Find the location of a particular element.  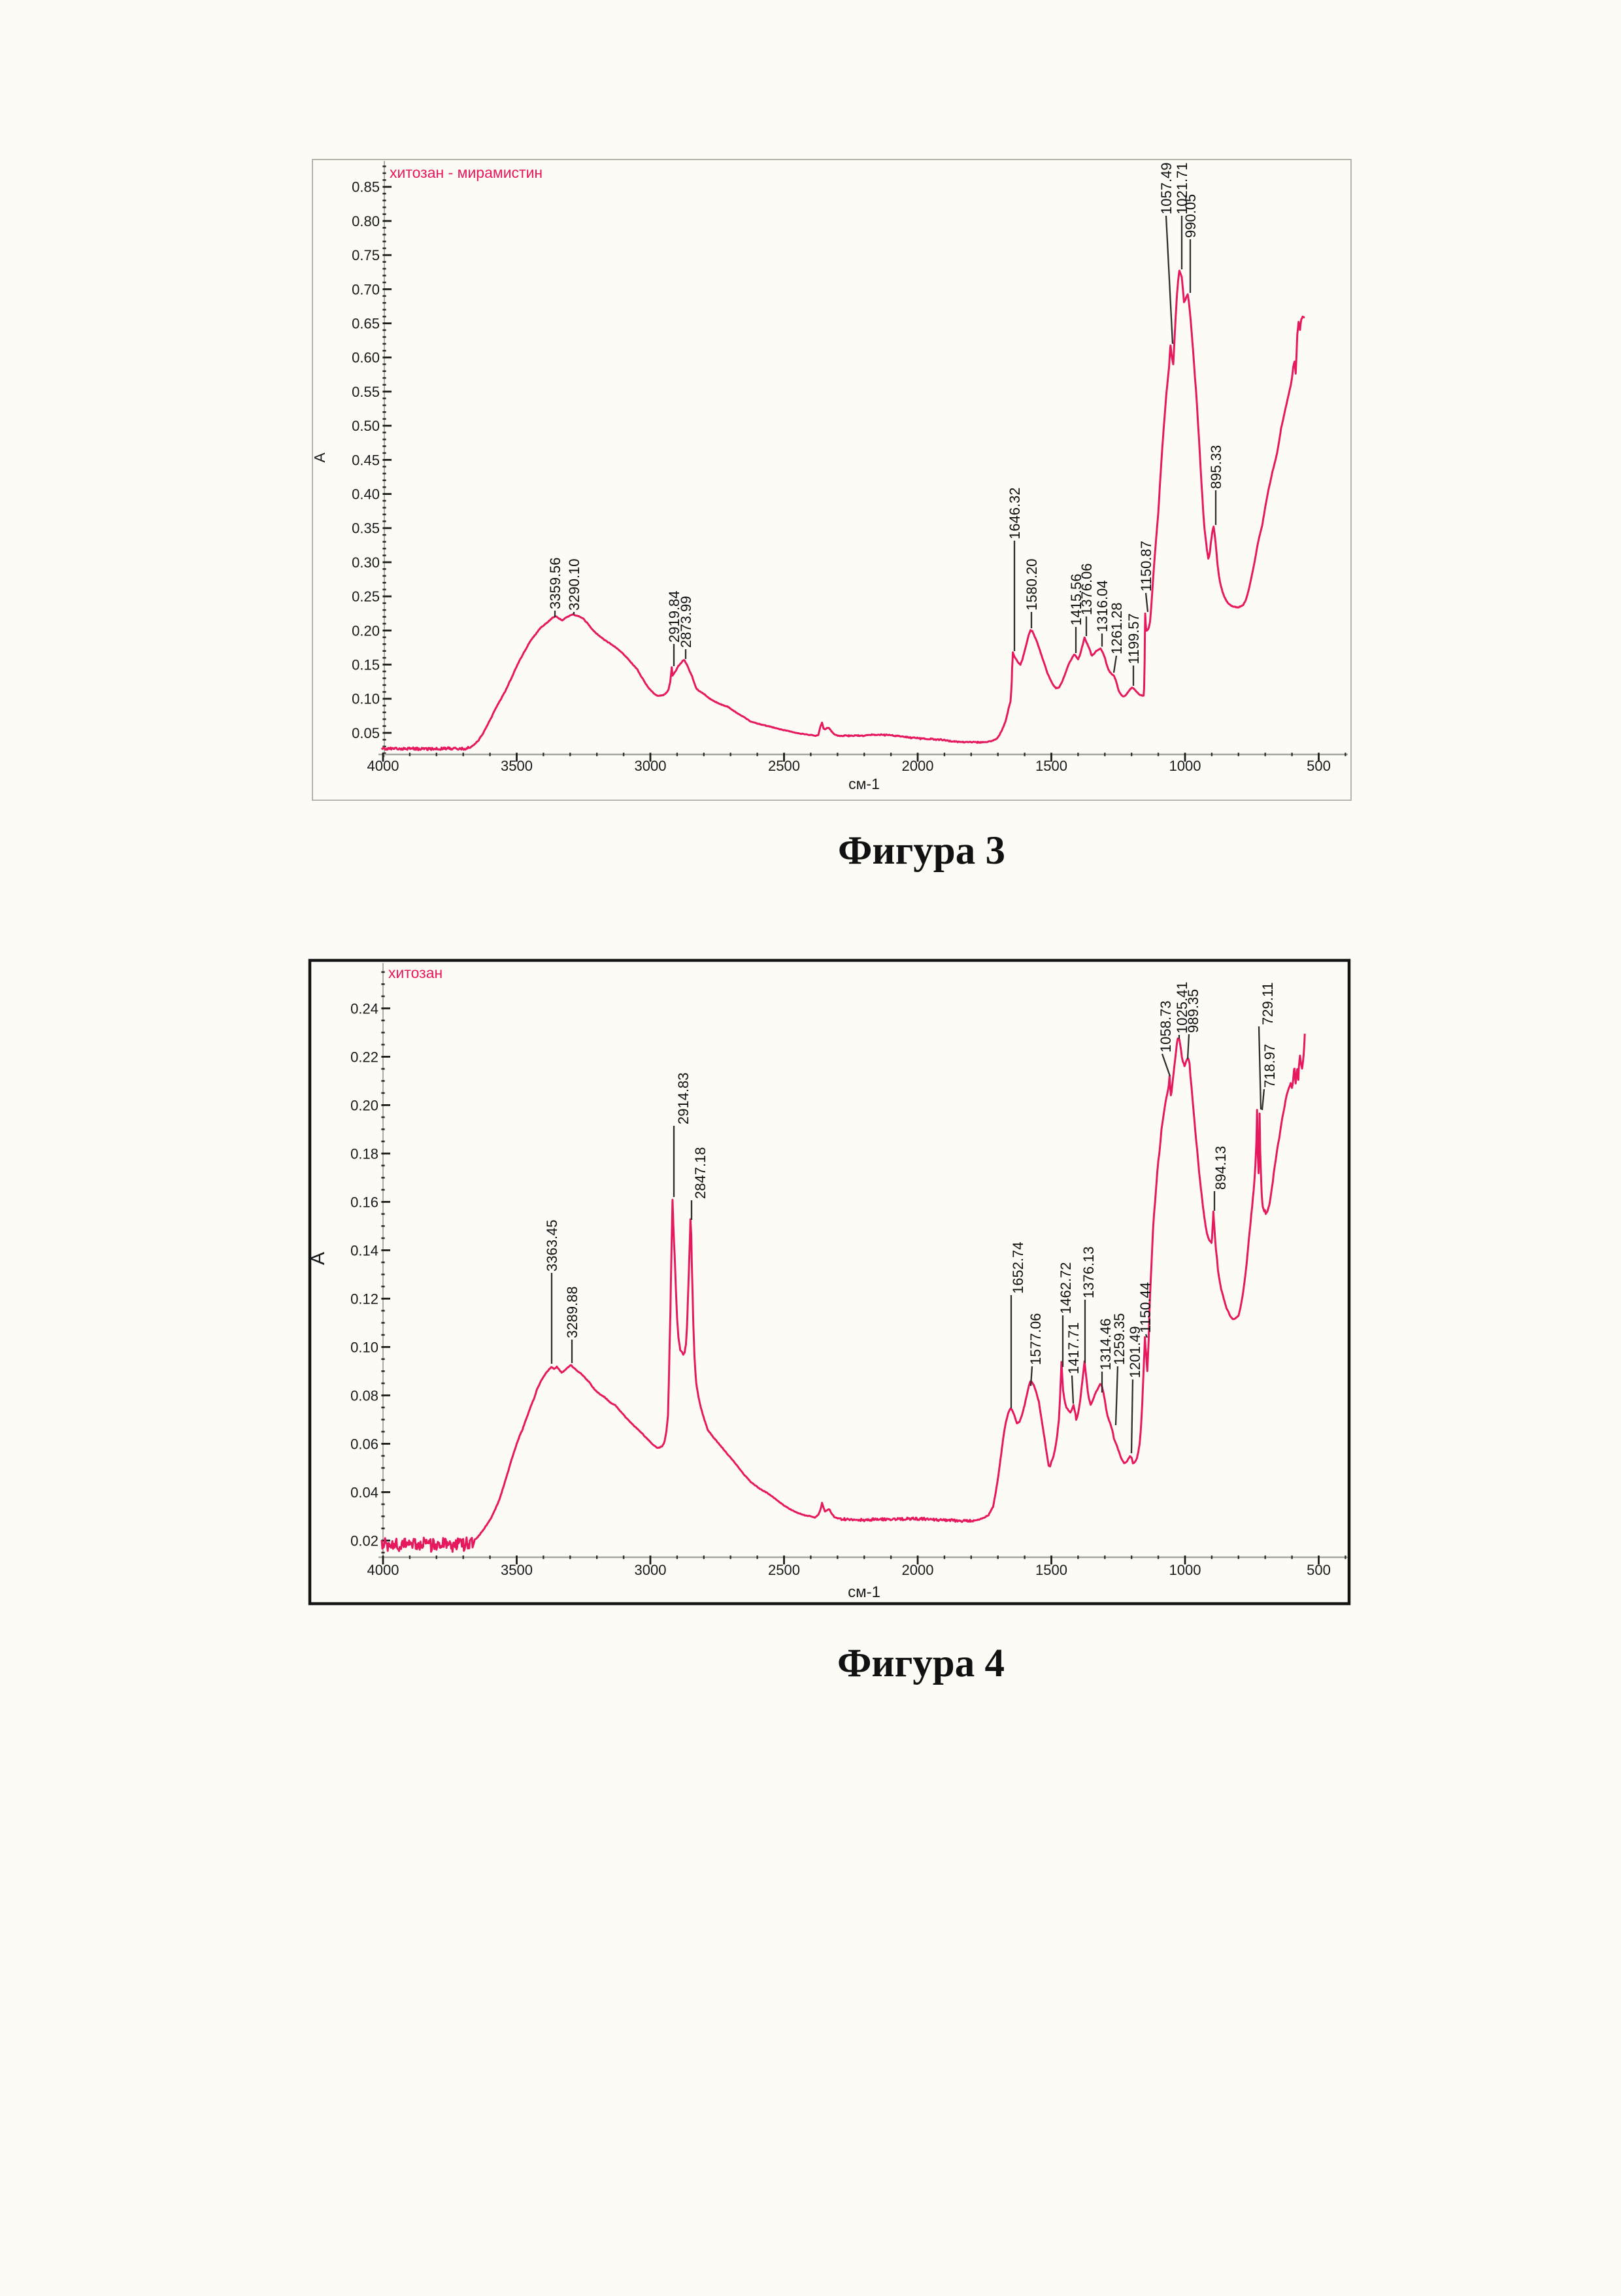

svg-text: Фигура 4 is located at coordinates (921, 1664).